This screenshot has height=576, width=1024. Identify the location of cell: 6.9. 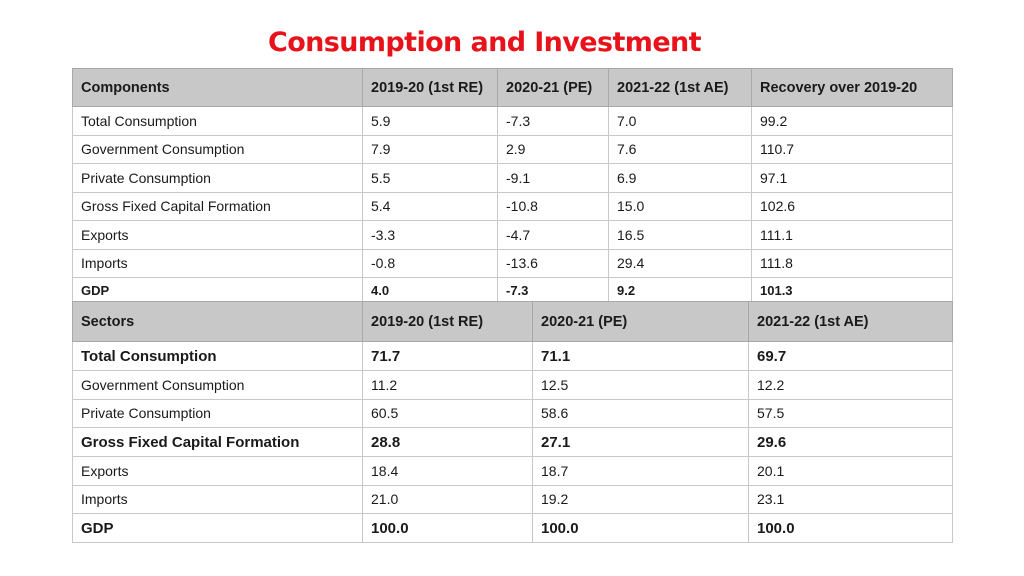
(680, 178).